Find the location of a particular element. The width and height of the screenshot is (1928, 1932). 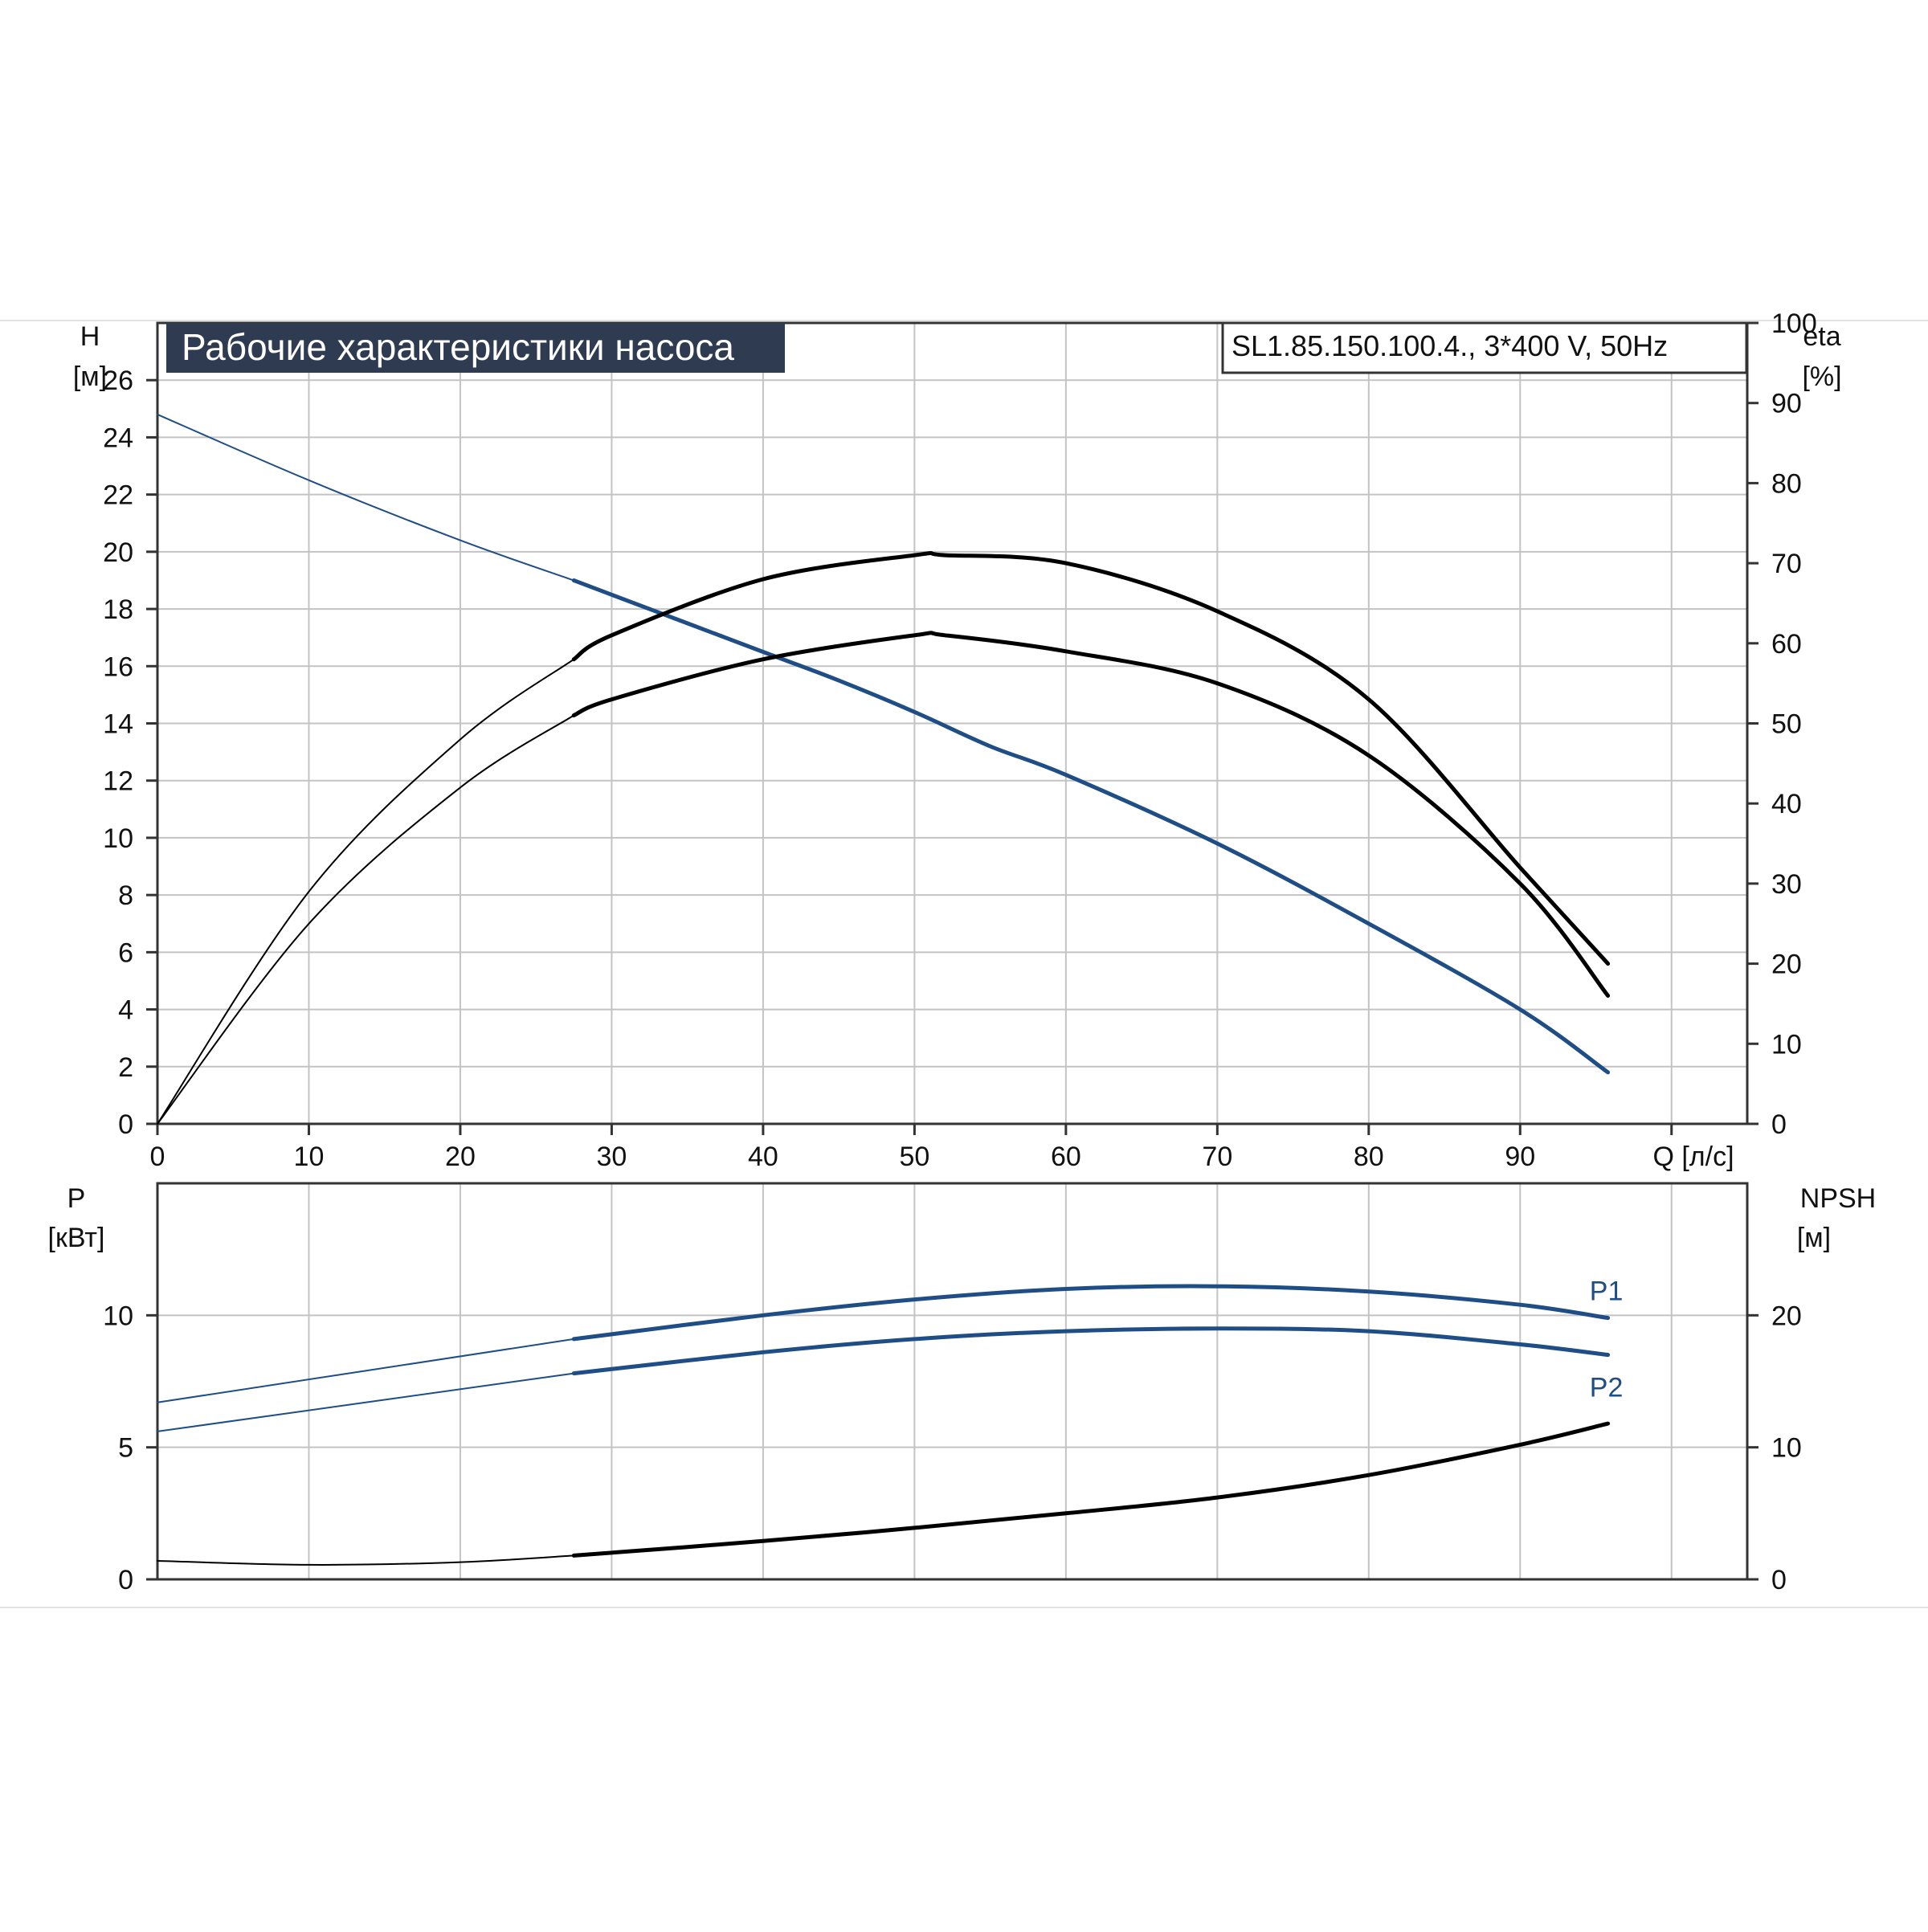

y-left-tick-label: 26 is located at coordinates (118, 381).